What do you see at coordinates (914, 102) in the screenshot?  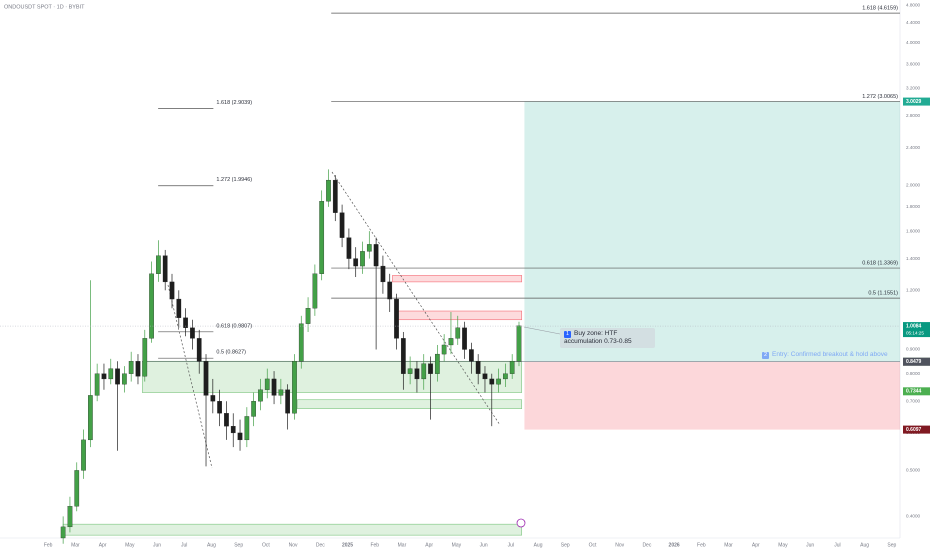 I see `price-tag-label: 3.0029` at bounding box center [914, 102].